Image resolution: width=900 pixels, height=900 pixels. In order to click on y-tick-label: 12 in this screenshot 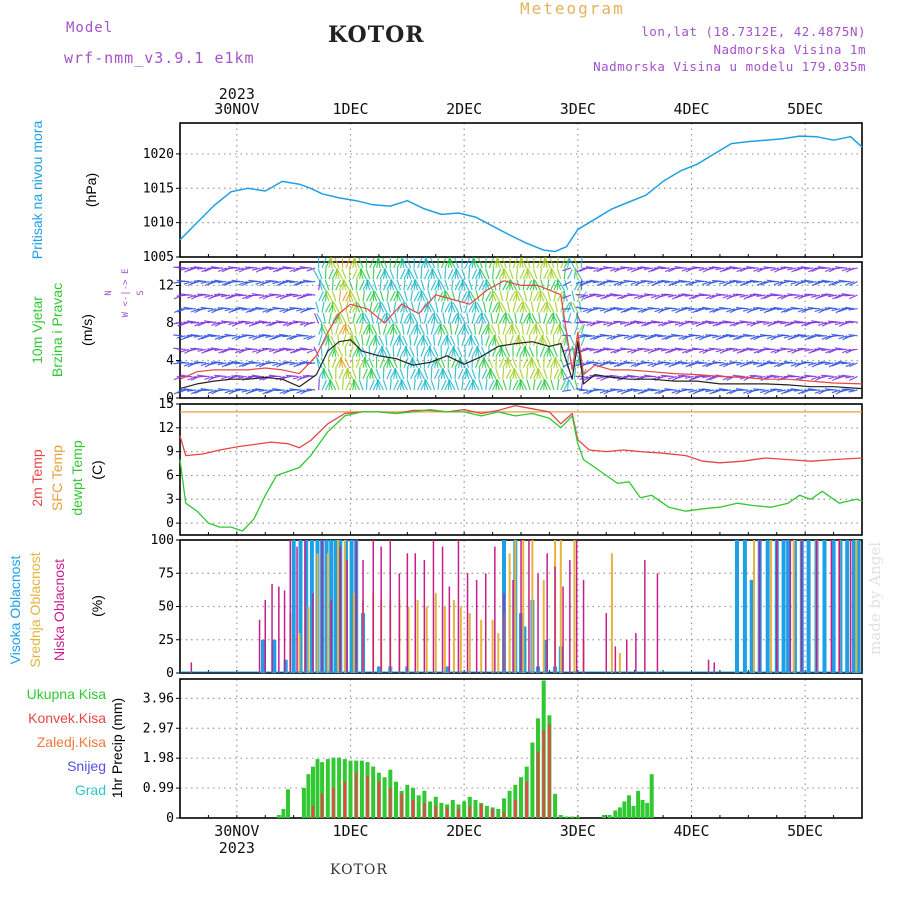, I will do `click(166, 428)`.